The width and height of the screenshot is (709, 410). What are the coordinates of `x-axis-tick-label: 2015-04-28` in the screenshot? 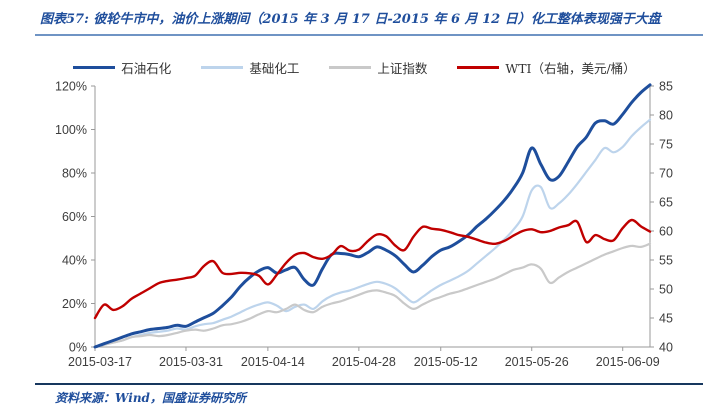 It's located at (364, 362).